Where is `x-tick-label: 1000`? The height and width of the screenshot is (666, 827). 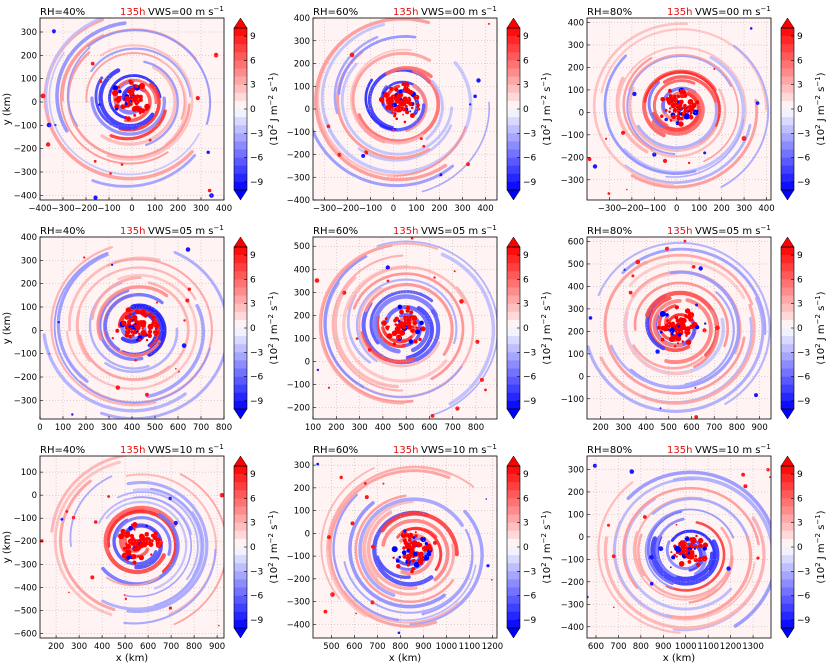
x-tick-label: 1000 is located at coordinates (686, 647).